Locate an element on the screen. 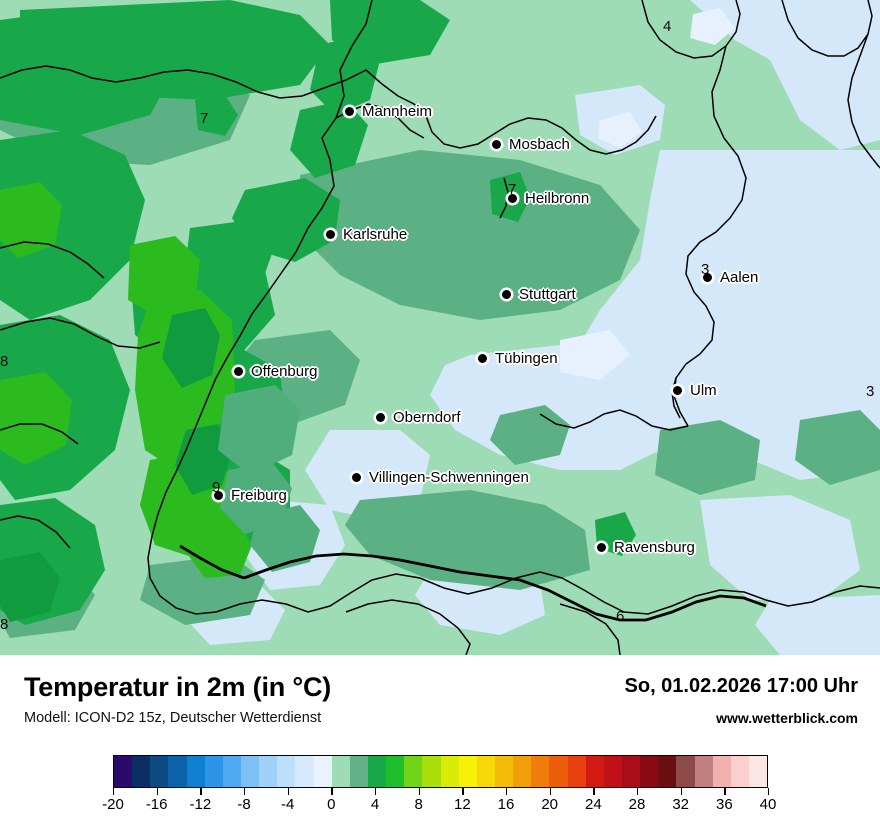 This screenshot has height=830, width=880. city-label: Tübingen is located at coordinates (526, 358).